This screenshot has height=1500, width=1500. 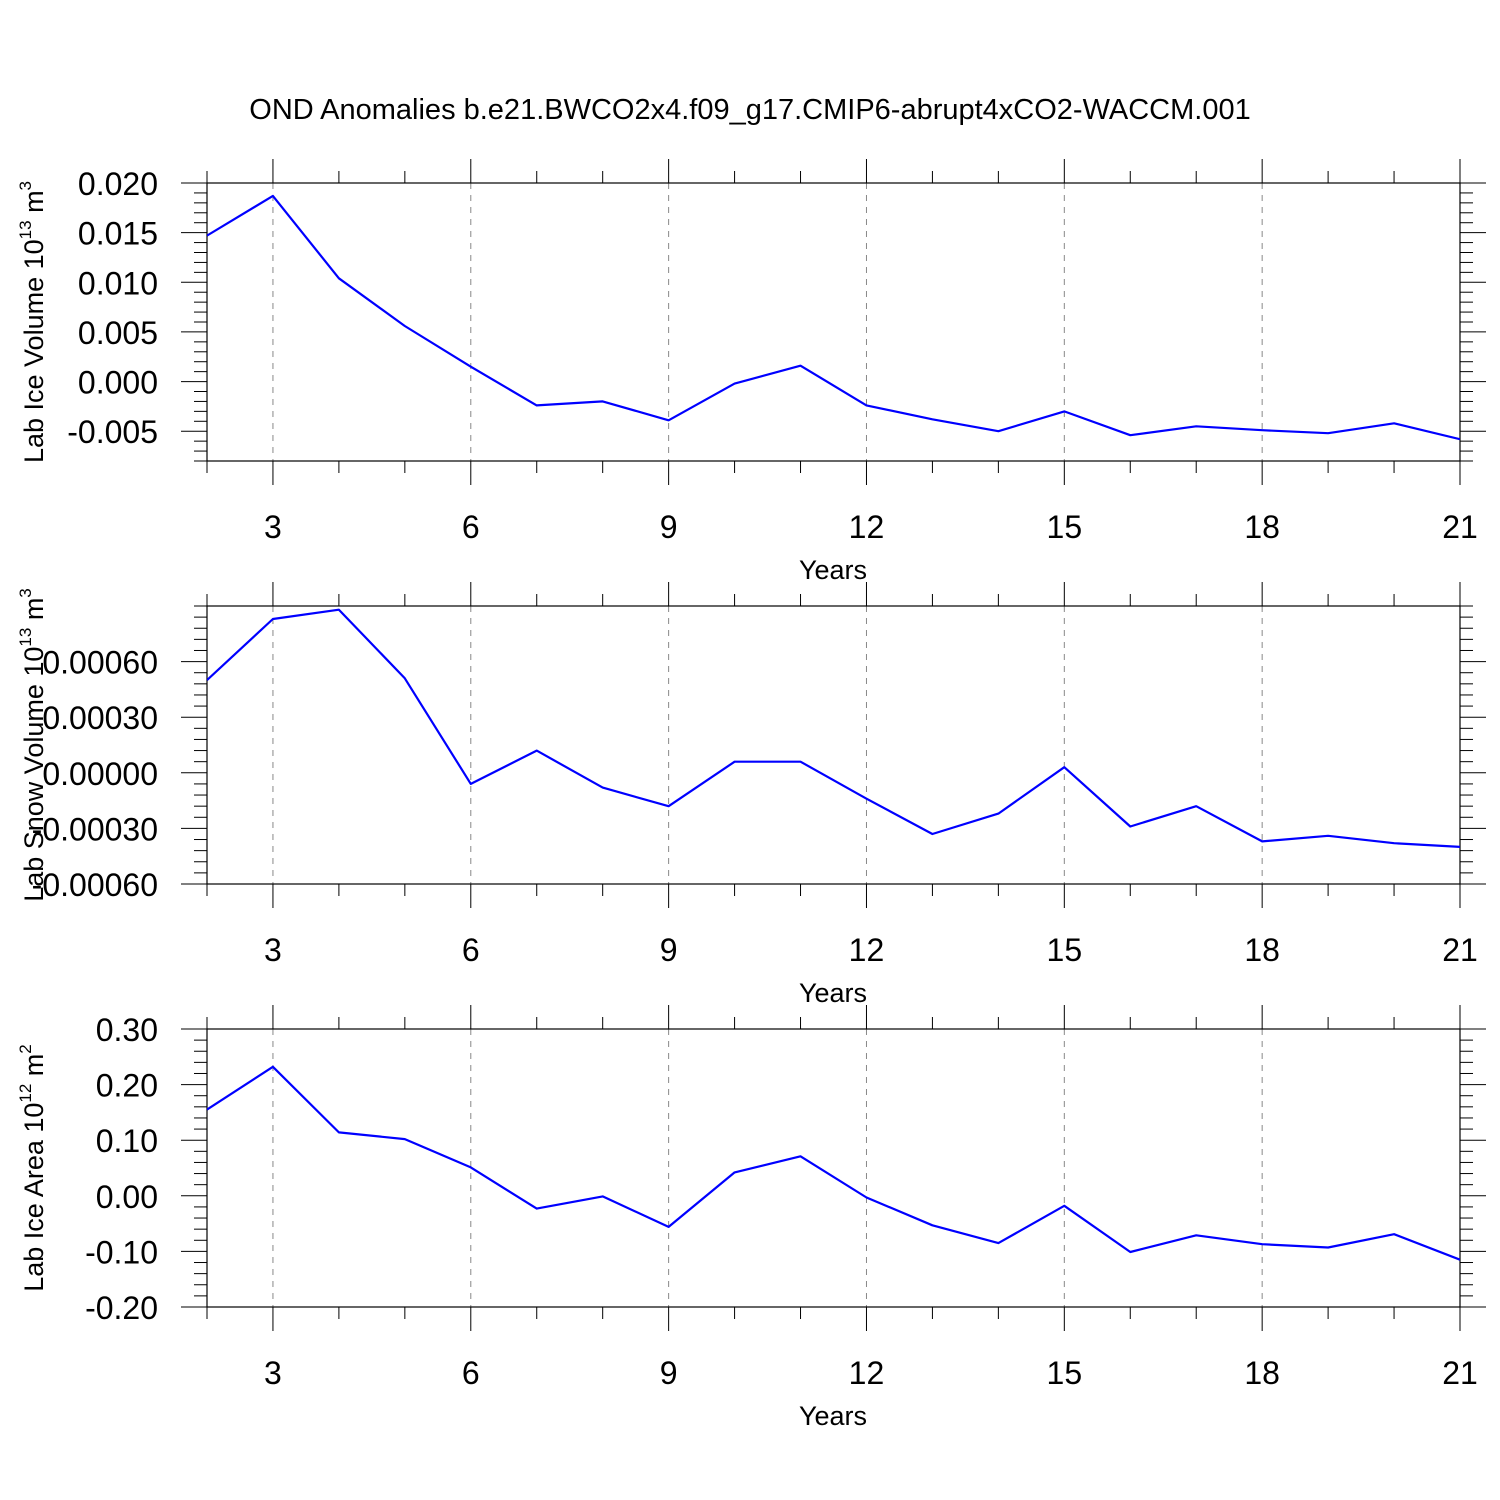 I want to click on chart-ice-volume-ytick-label: 0.005, so click(x=118, y=333).